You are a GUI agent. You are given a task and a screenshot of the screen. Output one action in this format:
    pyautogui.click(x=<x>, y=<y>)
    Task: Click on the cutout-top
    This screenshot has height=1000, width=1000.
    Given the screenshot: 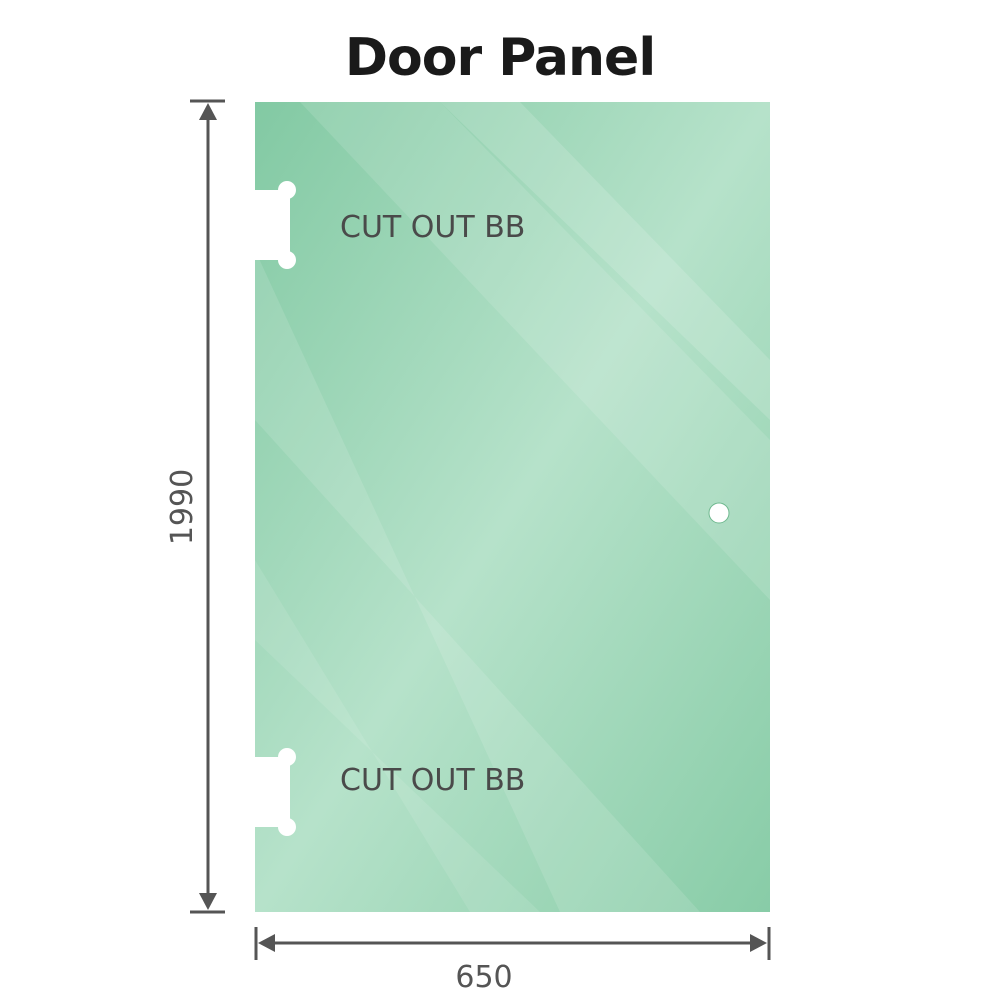 What is the action you would take?
    pyautogui.click(x=273, y=225)
    